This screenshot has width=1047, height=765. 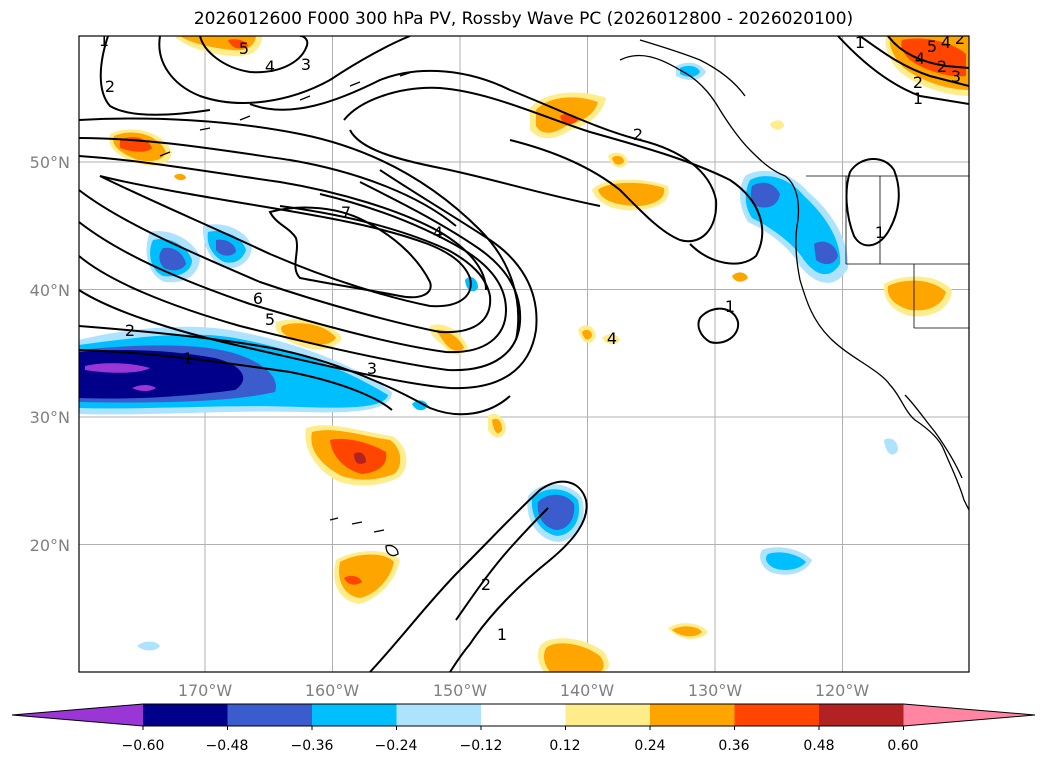 I want to click on colorbar-tick-label: 0.36, so click(x=733, y=746).